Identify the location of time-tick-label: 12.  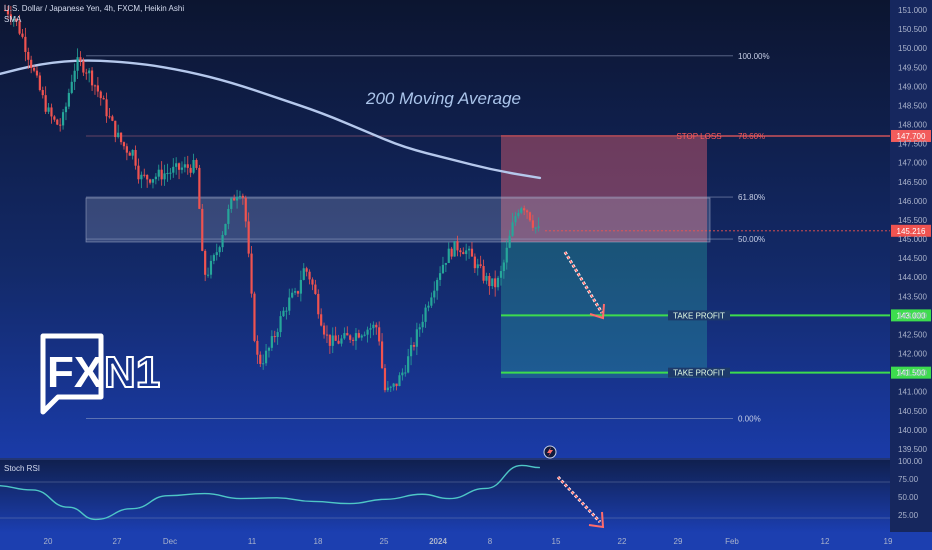
(825, 541).